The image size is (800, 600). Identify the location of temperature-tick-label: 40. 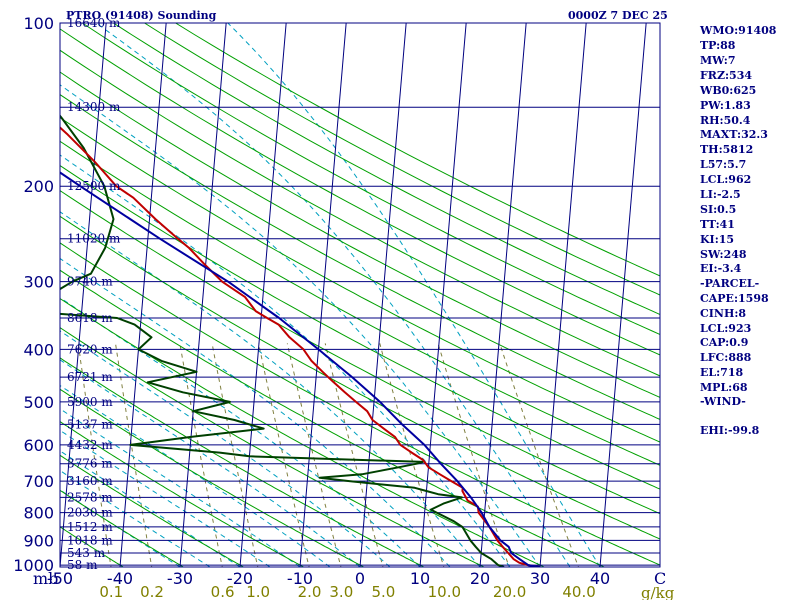
(600, 578).